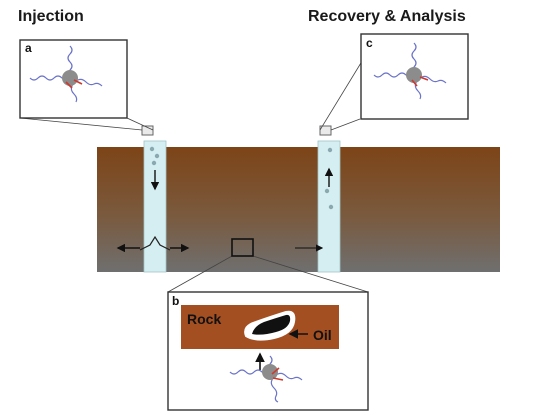  What do you see at coordinates (140, 124) in the screenshot?
I see `zoom-line-a-right` at bounding box center [140, 124].